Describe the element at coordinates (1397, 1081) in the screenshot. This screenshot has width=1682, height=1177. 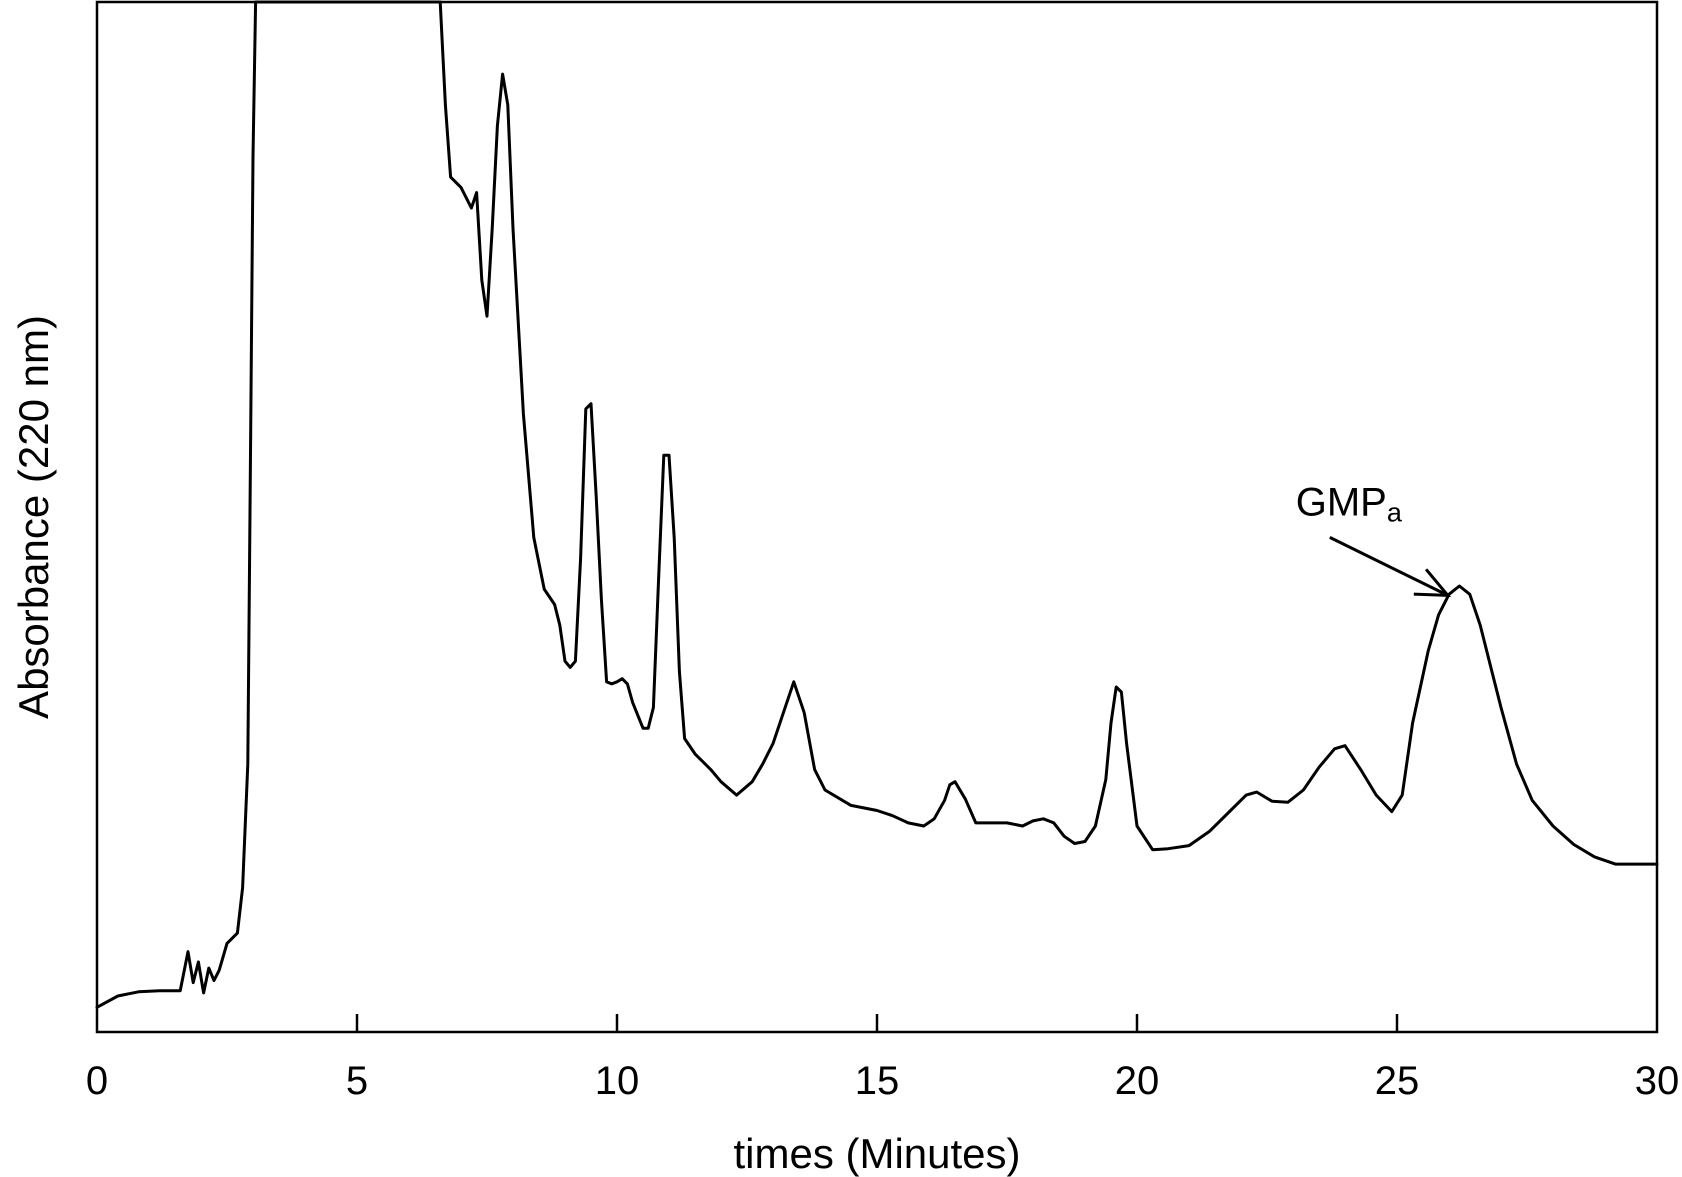
I see `x-tick-label: 25` at that location.